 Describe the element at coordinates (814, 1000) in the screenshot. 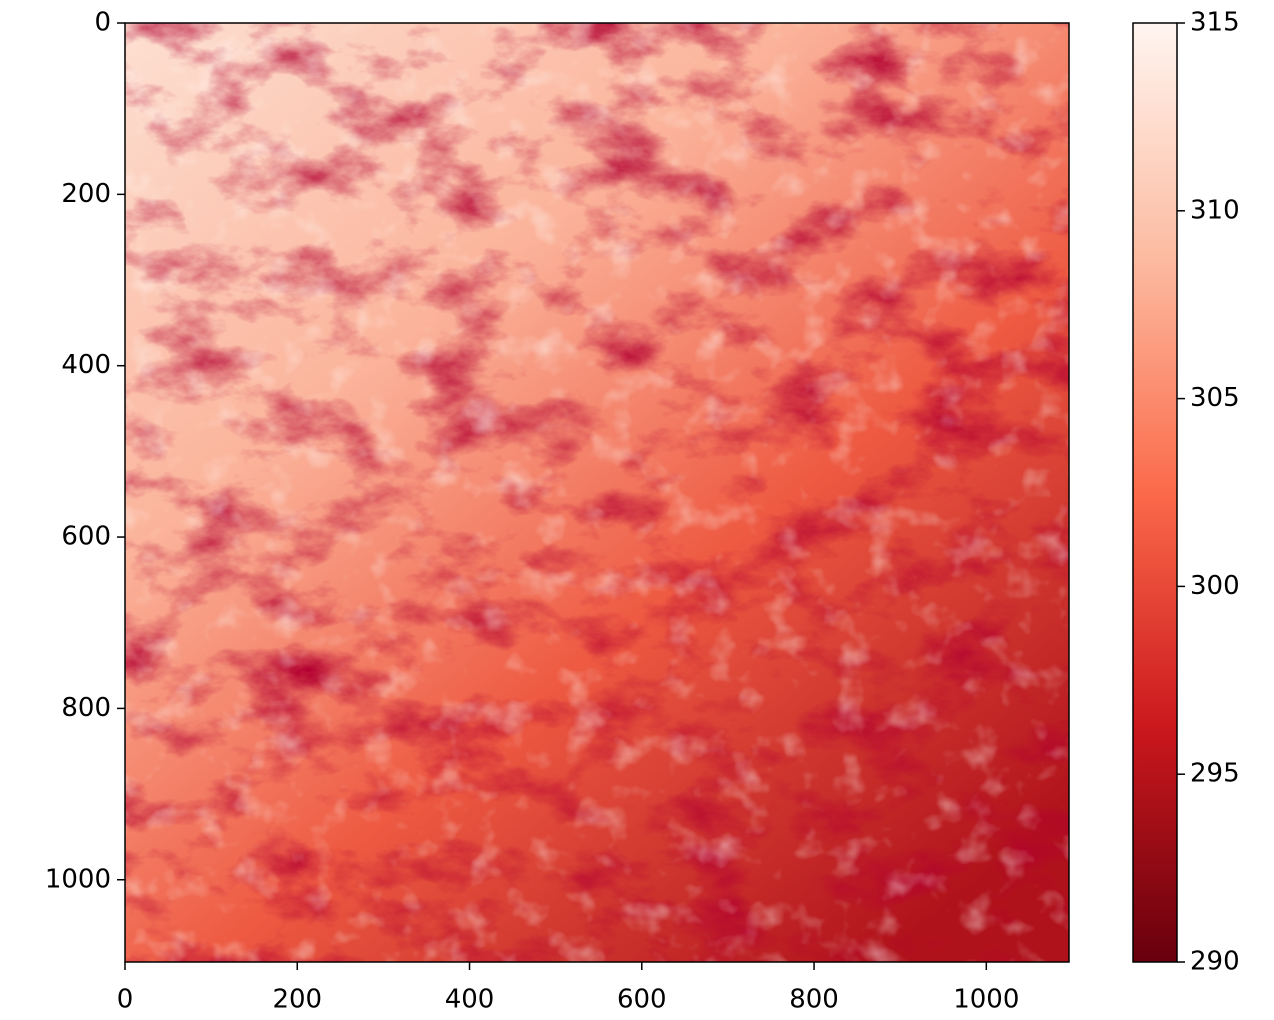

I see `x-tick-label: 800` at that location.